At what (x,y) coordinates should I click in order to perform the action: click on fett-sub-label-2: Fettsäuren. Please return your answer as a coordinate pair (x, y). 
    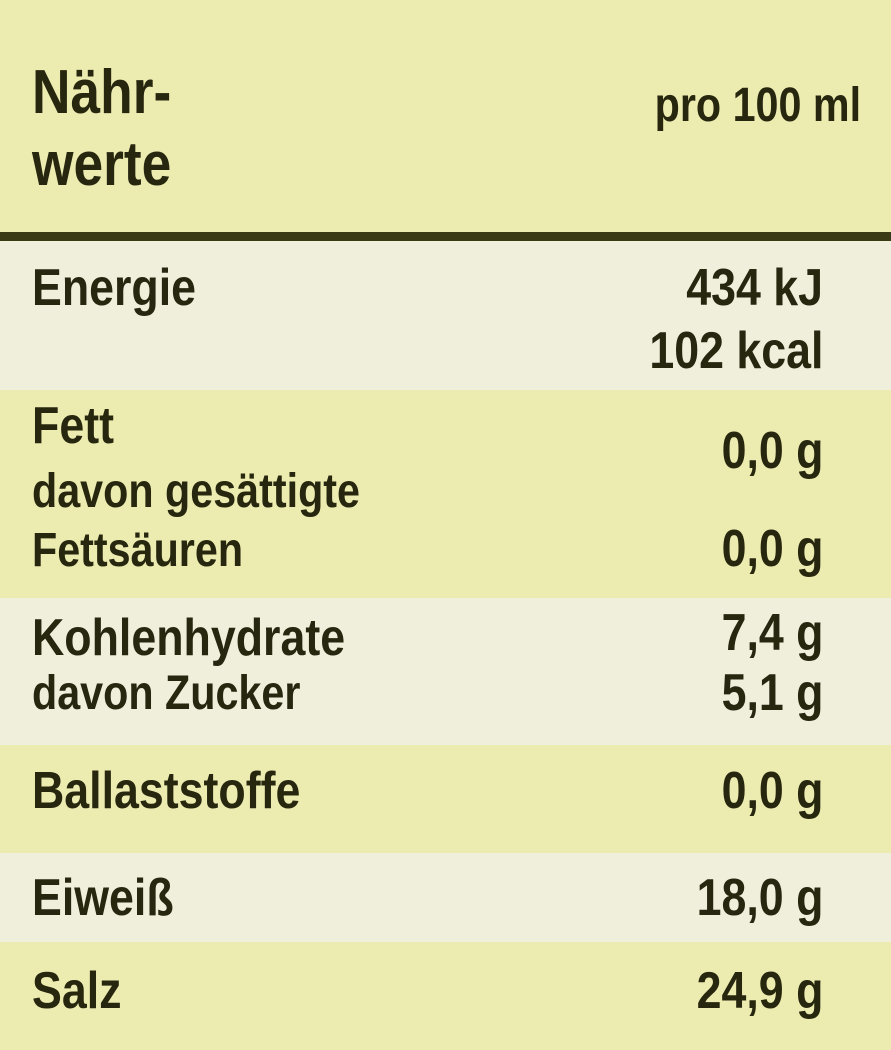
    Looking at the image, I should click on (138, 550).